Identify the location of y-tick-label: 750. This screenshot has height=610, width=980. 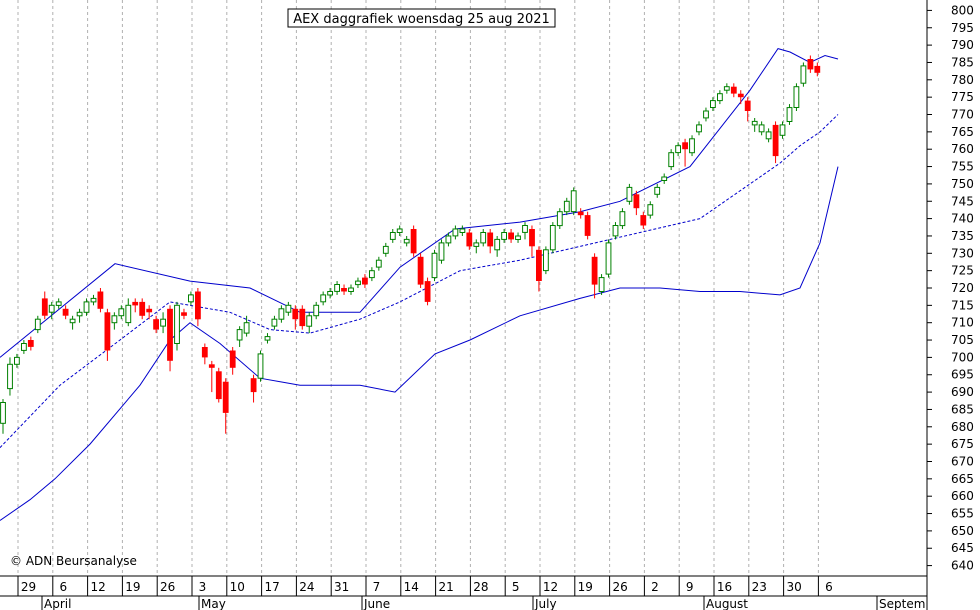
(962, 184).